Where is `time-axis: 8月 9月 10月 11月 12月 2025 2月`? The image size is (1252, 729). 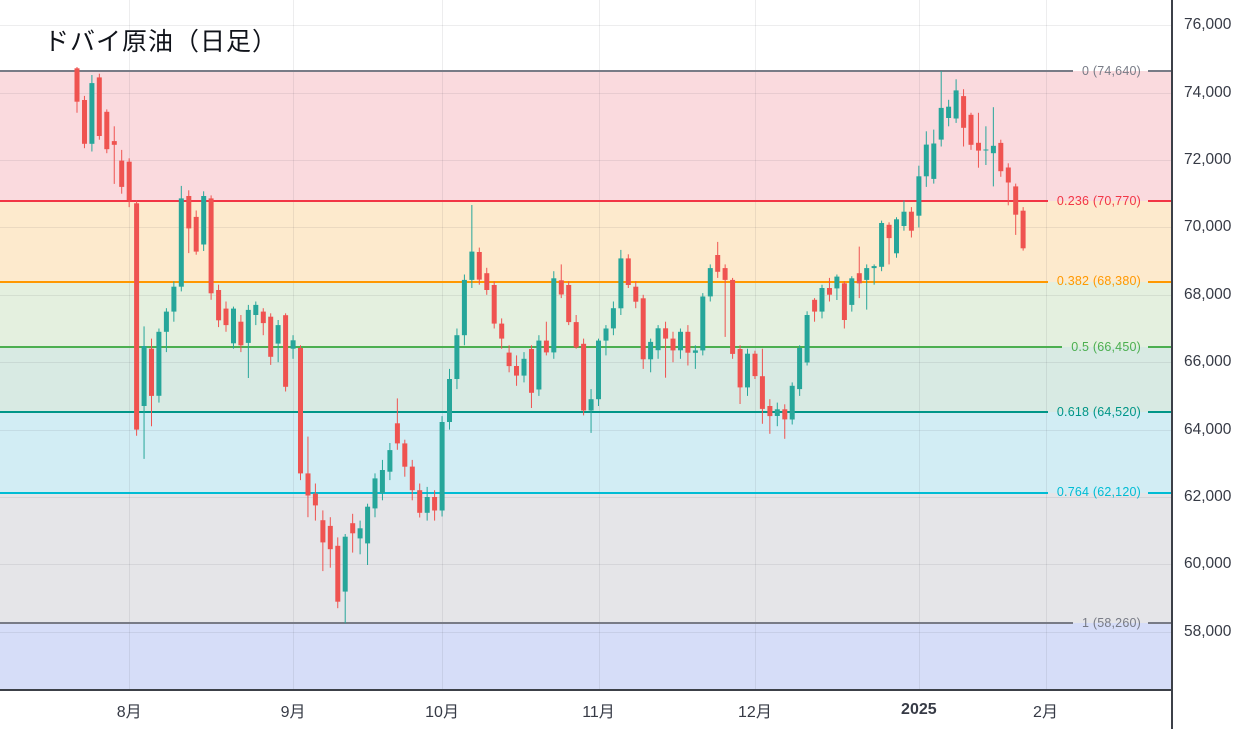
time-axis: 8月 9月 10月 11月 12月 2025 2月 is located at coordinates (586, 709).